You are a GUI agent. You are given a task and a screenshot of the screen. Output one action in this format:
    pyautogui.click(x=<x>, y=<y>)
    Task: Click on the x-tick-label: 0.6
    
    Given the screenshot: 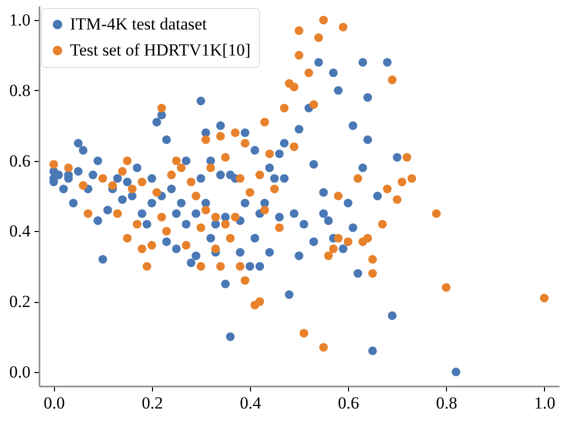 What is the action you would take?
    pyautogui.click(x=349, y=403)
    